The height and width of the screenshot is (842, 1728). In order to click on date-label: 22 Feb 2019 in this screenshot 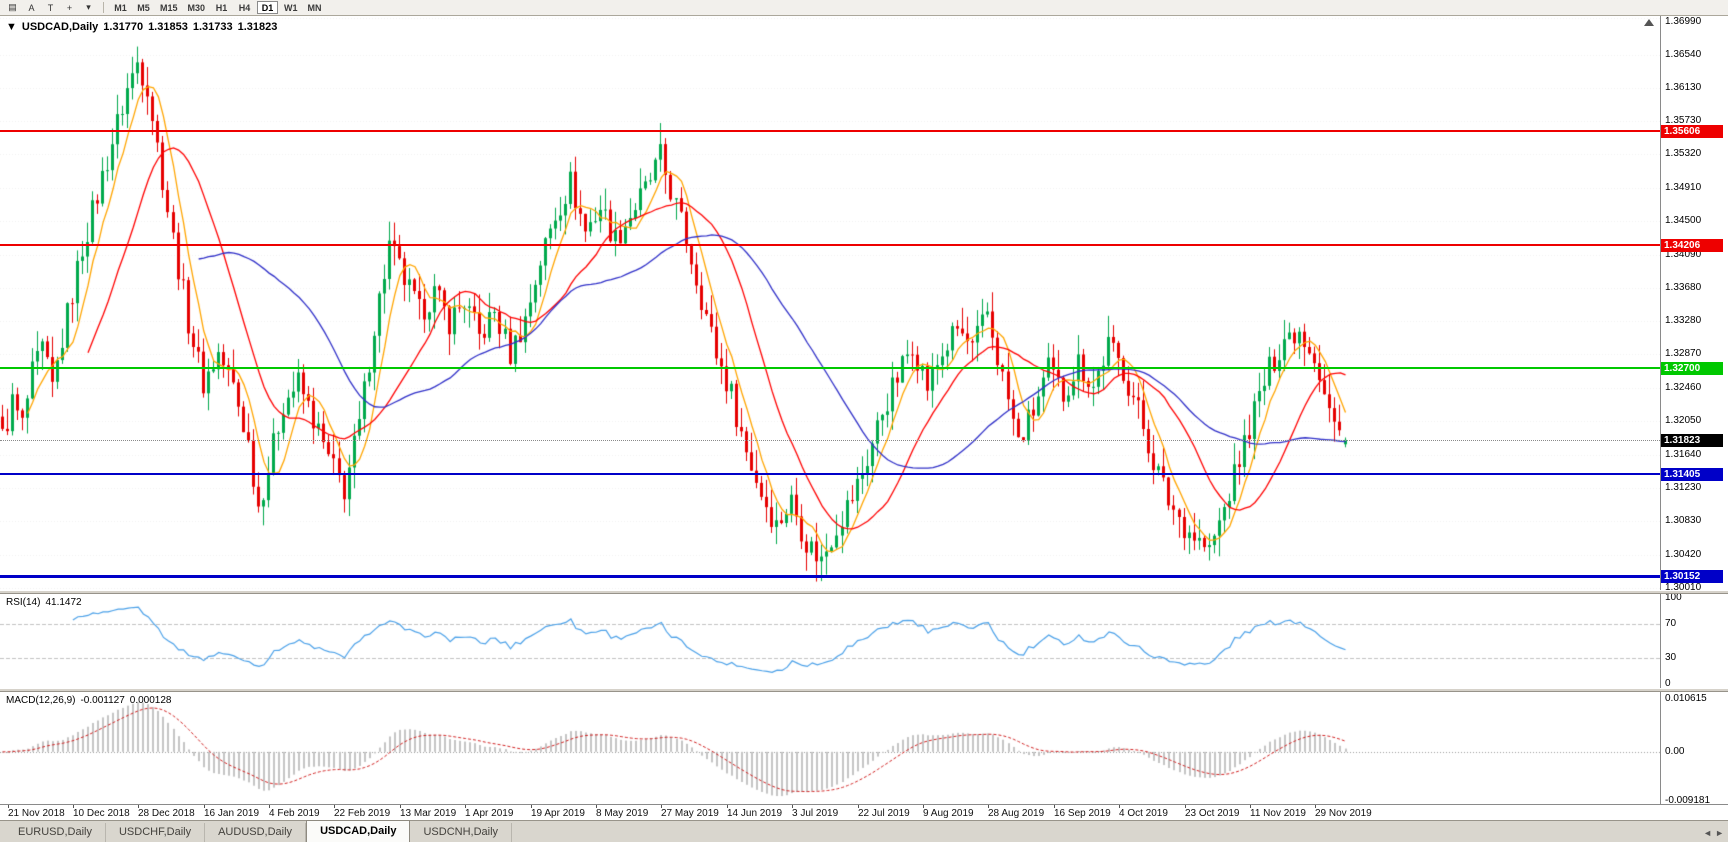, I will do `click(362, 813)`.